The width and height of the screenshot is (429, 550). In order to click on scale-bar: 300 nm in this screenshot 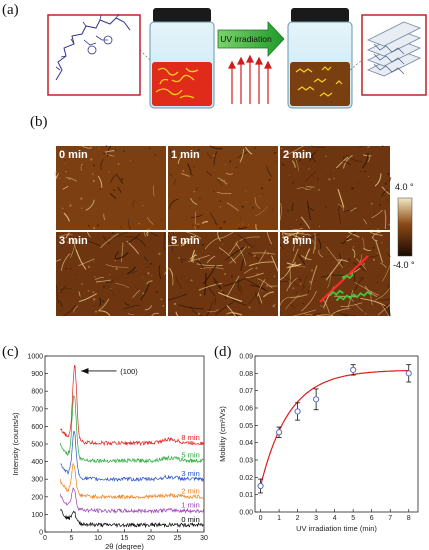, I will do `click(368, 326)`.